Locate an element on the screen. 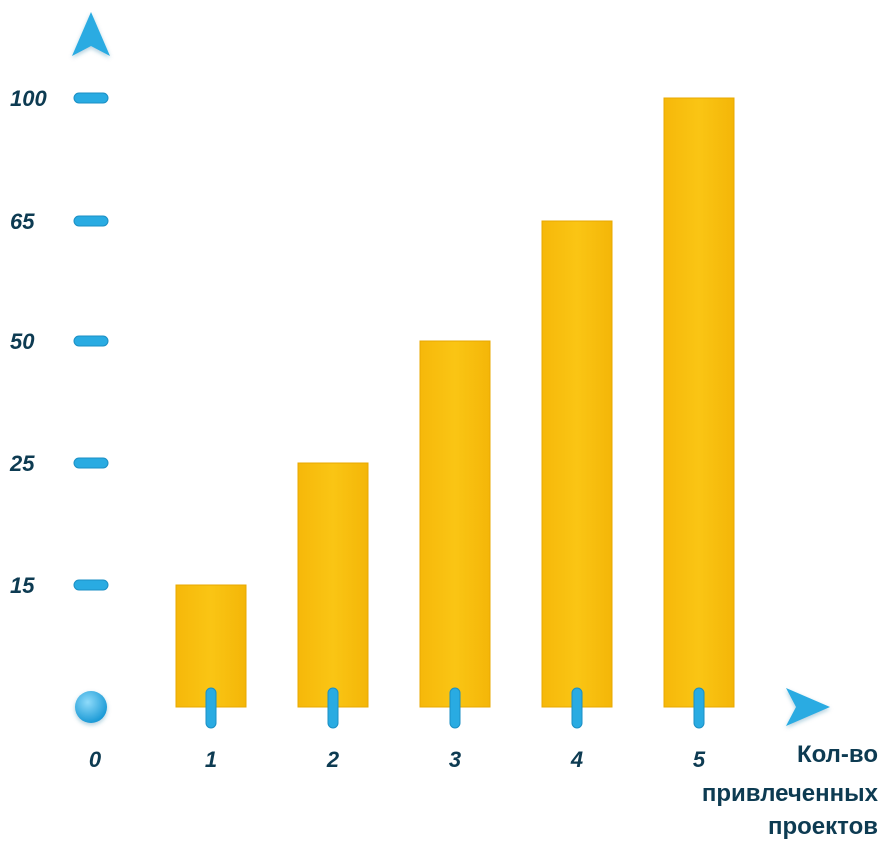 This screenshot has height=842, width=883. x-axis-title-line-2: привлеченных is located at coordinates (790, 793).